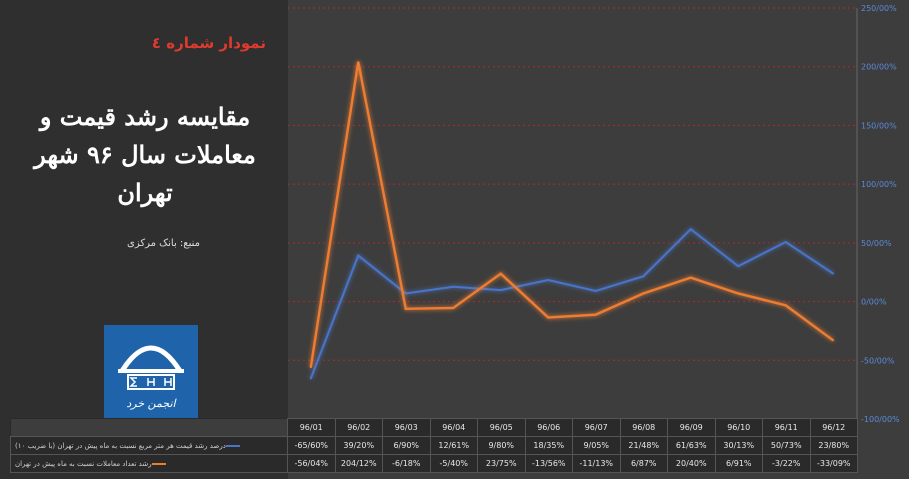 Image resolution: width=909 pixels, height=479 pixels. I want to click on x-tick-label: 96/06, so click(548, 427).